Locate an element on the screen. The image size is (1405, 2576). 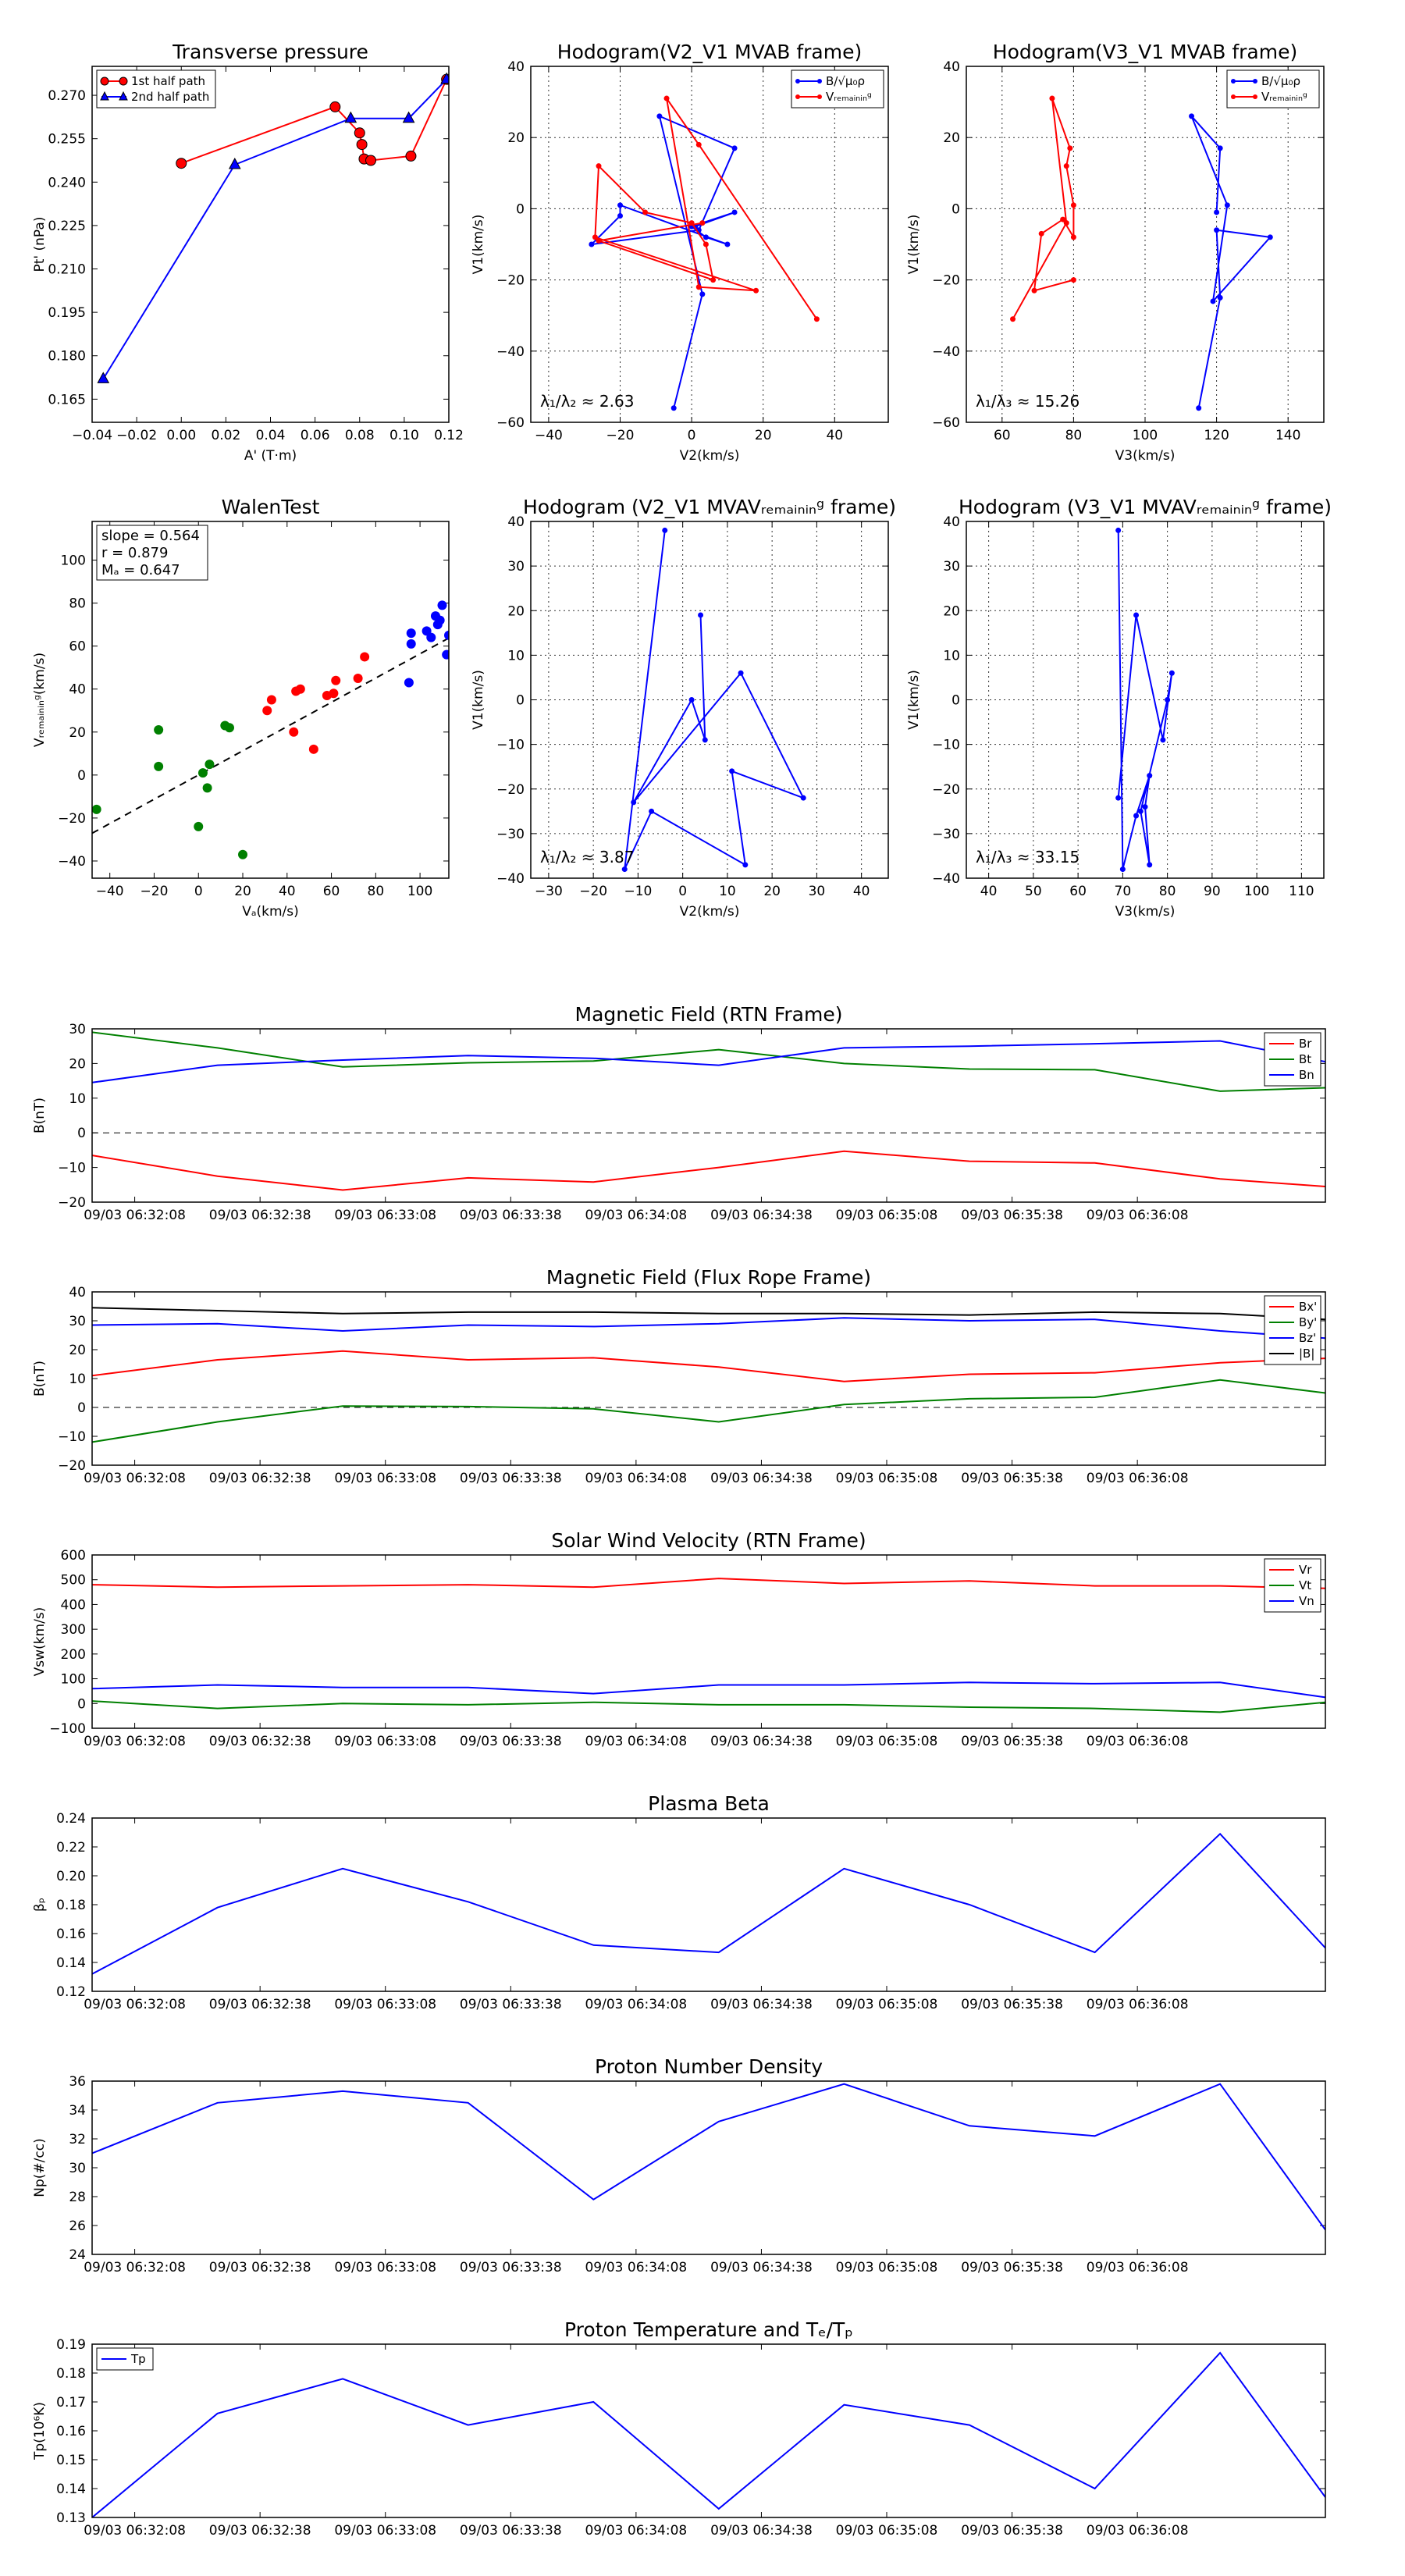
x-tick-label: 09/03 06:36:08 is located at coordinates (1138, 2267).